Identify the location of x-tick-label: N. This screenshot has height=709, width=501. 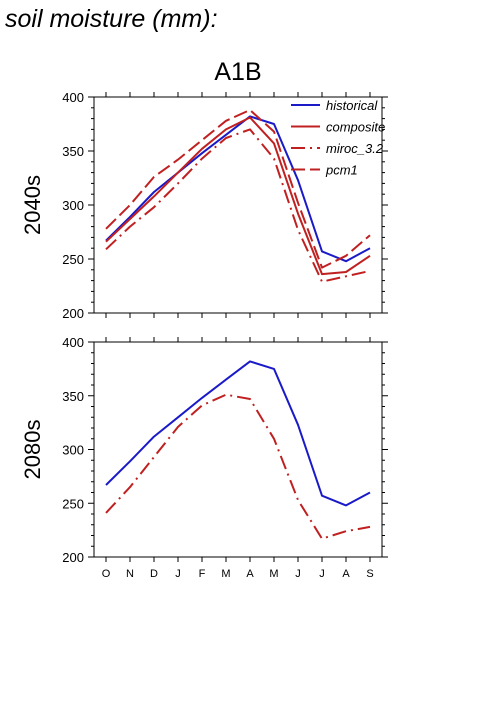
(130, 574).